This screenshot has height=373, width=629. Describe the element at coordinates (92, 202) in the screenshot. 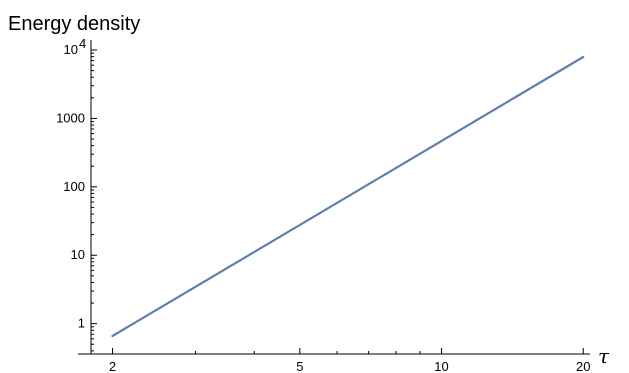

I see `y-minor-ticks` at that location.